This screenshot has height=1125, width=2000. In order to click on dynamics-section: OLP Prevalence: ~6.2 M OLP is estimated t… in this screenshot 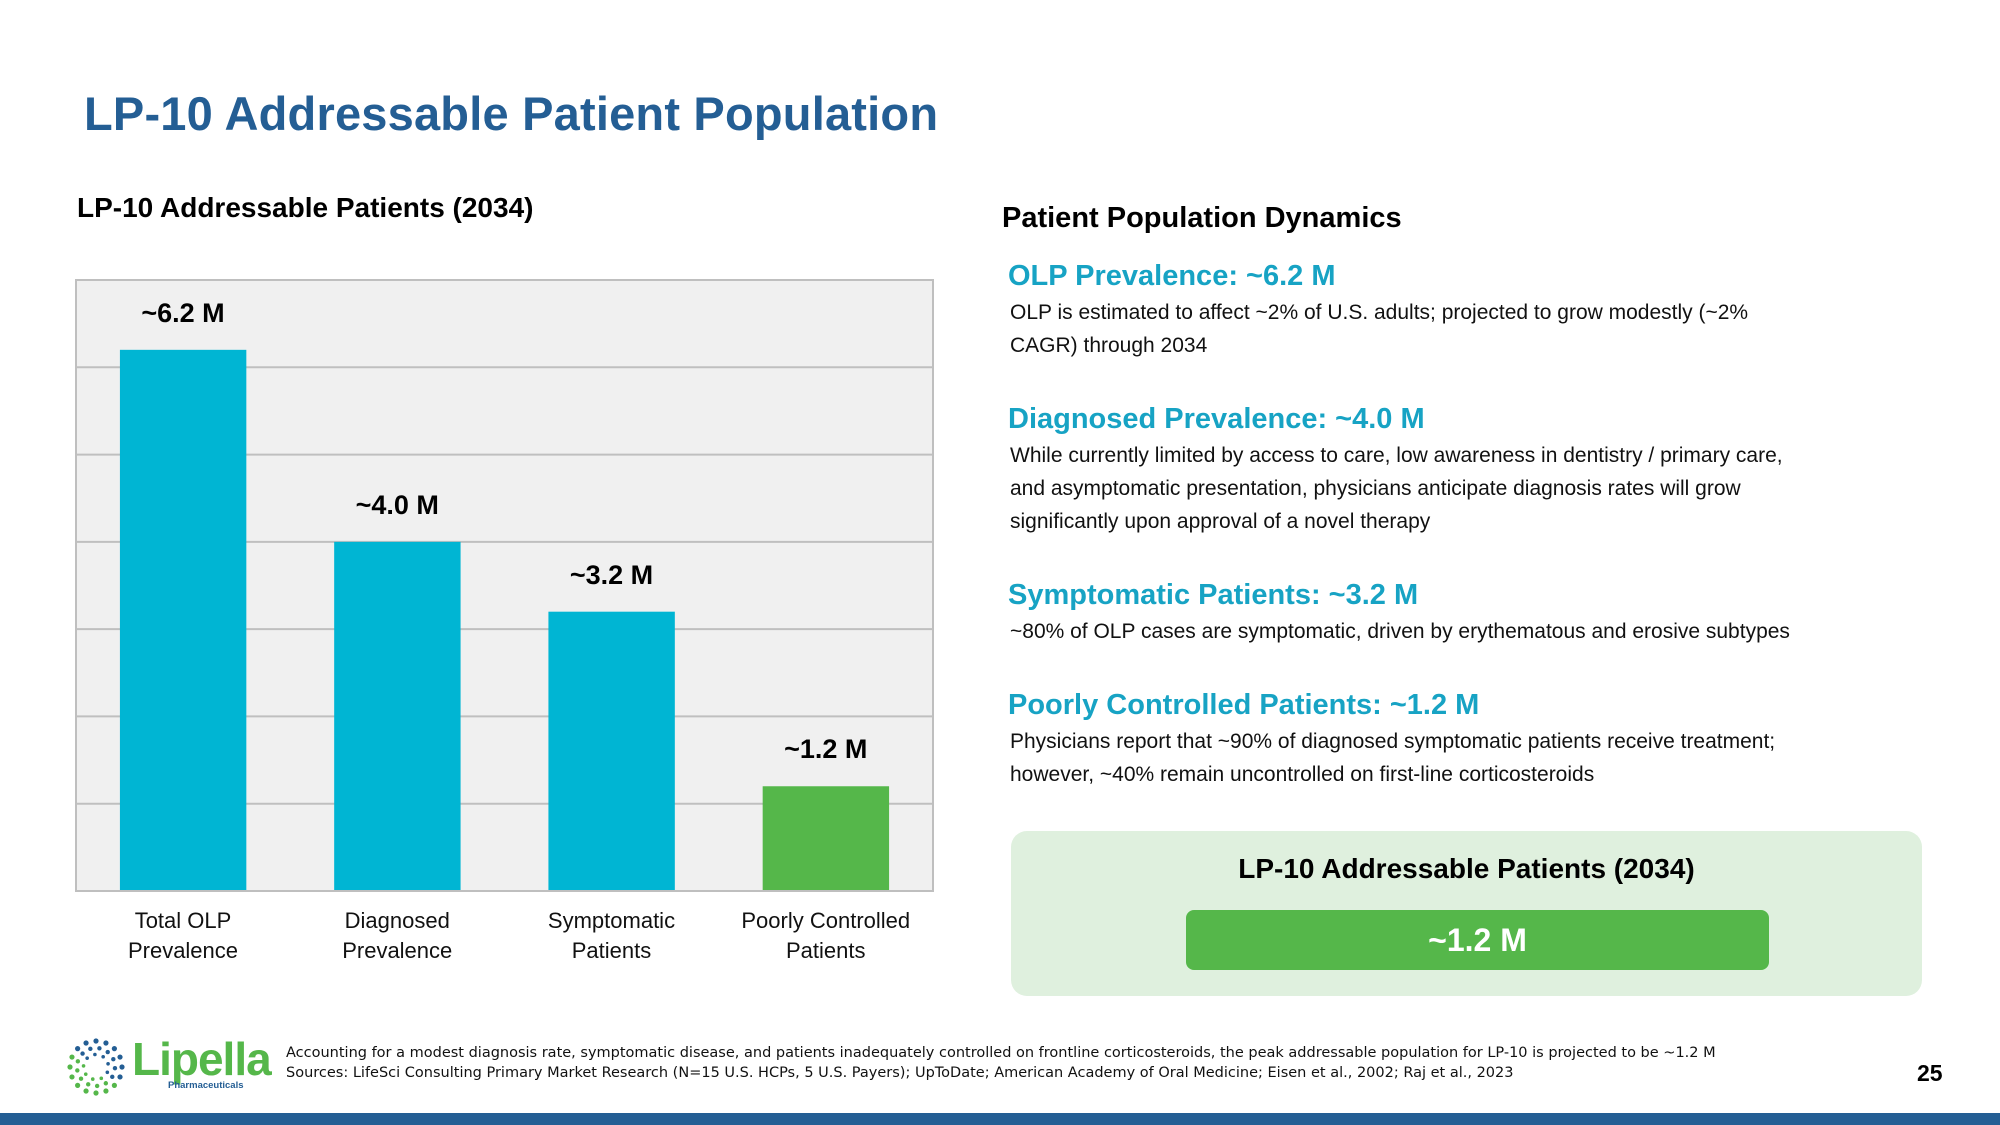, I will do `click(1468, 310)`.